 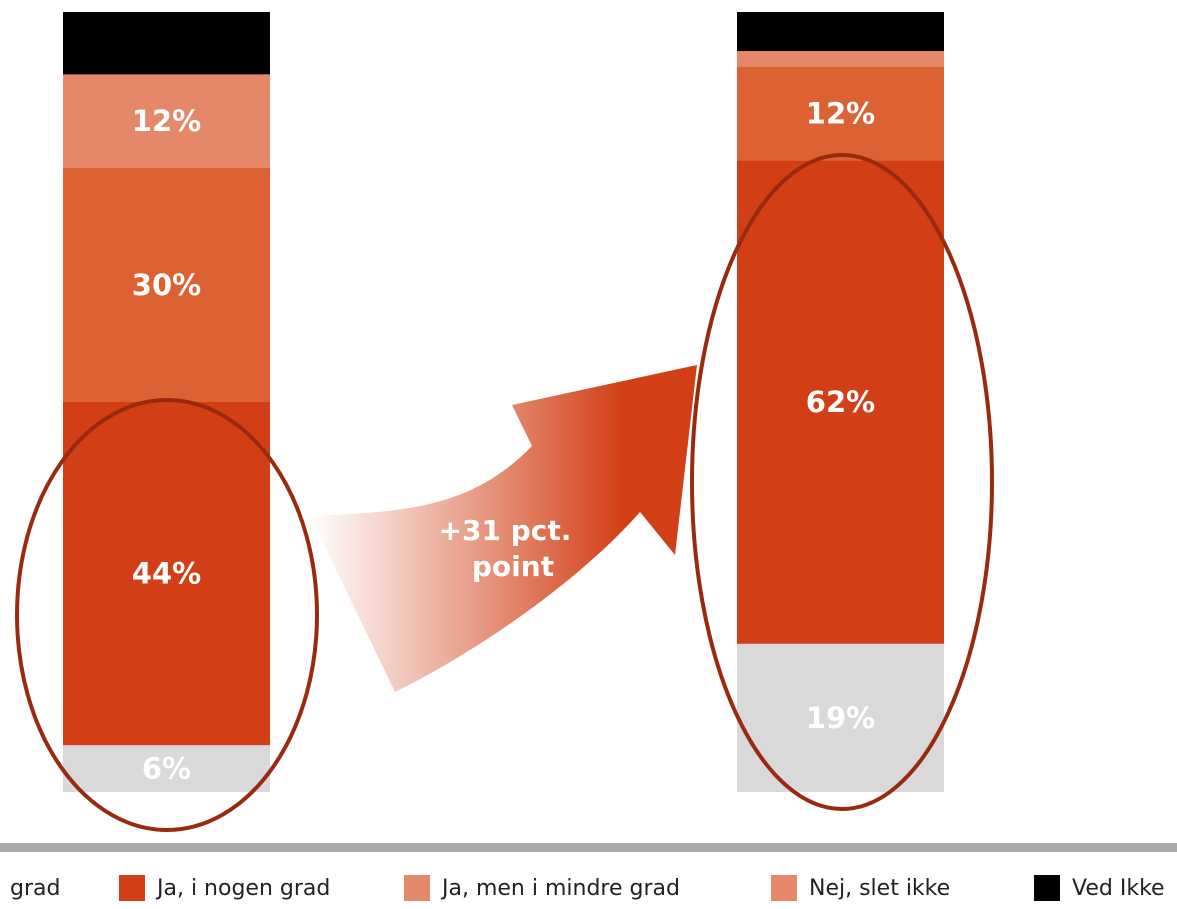 I want to click on highlight-ellipse-left, so click(x=167, y=615).